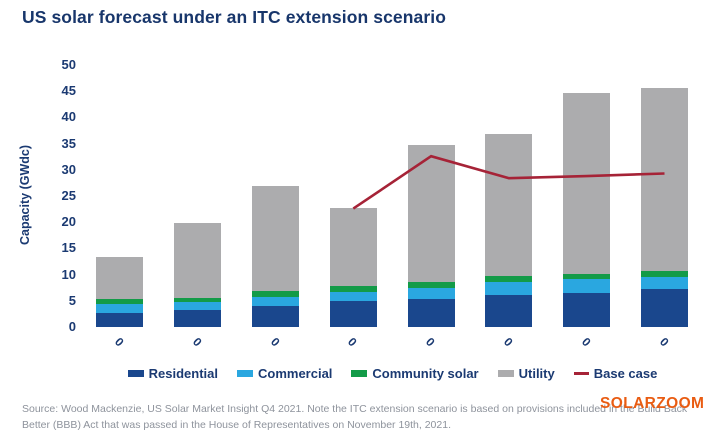 This screenshot has width=708, height=442. Describe the element at coordinates (652, 403) in the screenshot. I see `watermark: SOLARZOOM` at that location.